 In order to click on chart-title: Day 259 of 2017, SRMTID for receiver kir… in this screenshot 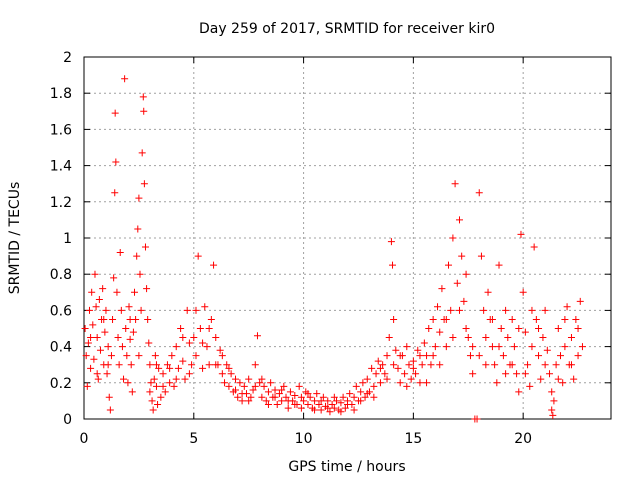, I will do `click(347, 29)`.